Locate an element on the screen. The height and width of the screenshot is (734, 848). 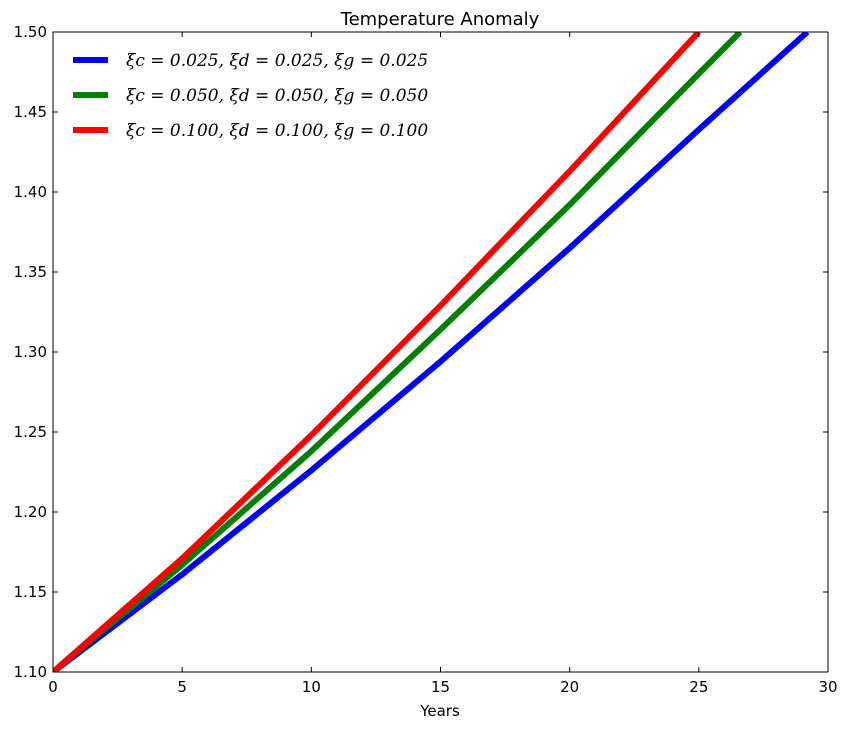
y-tick-label: 1.15 is located at coordinates (30, 592).